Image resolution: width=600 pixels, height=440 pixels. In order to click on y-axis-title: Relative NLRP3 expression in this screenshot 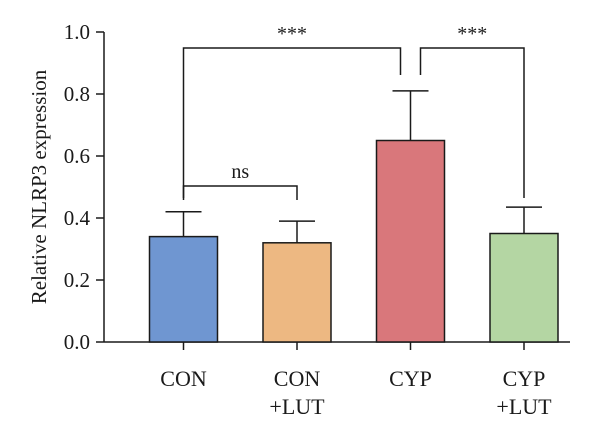, I will do `click(39, 186)`.